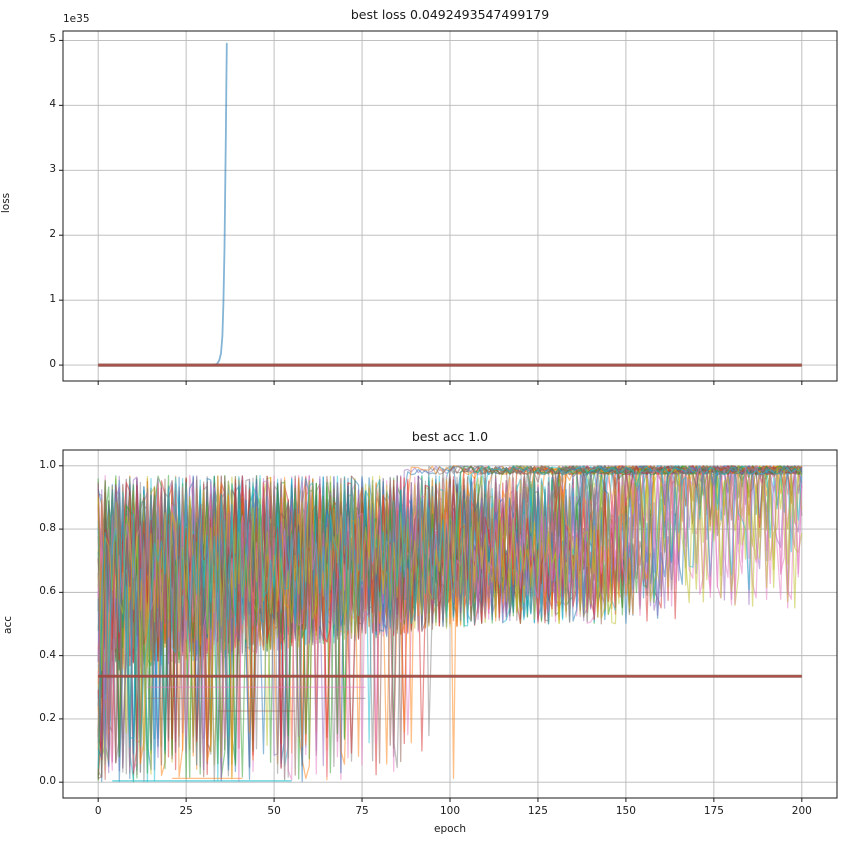 Image resolution: width=846 pixels, height=853 pixels. I want to click on acc-x-tick-label: 75, so click(362, 811).